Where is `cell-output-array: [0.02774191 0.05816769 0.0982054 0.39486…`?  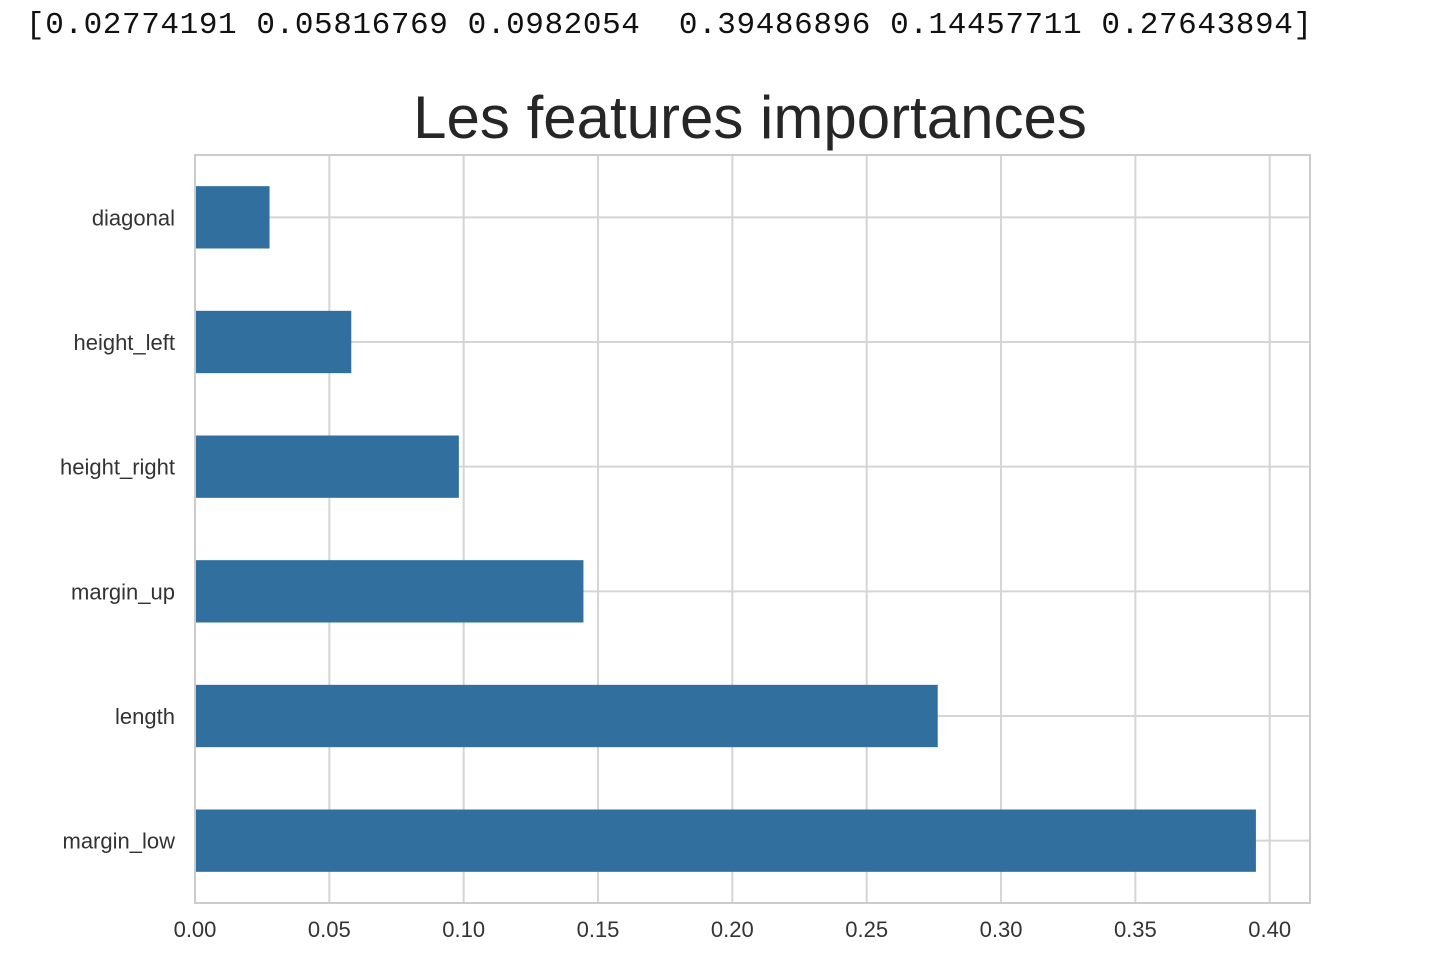 cell-output-array: [0.02774191 0.05816769 0.0982054 0.39486… is located at coordinates (669, 25).